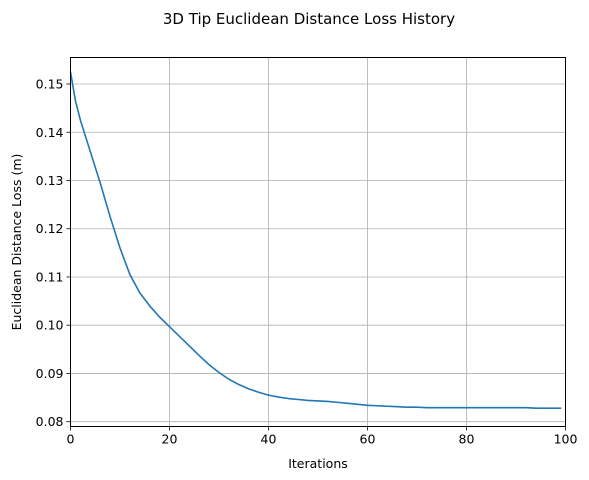 The width and height of the screenshot is (589, 480). I want to click on y-tick-label: 0.08, so click(50, 421).